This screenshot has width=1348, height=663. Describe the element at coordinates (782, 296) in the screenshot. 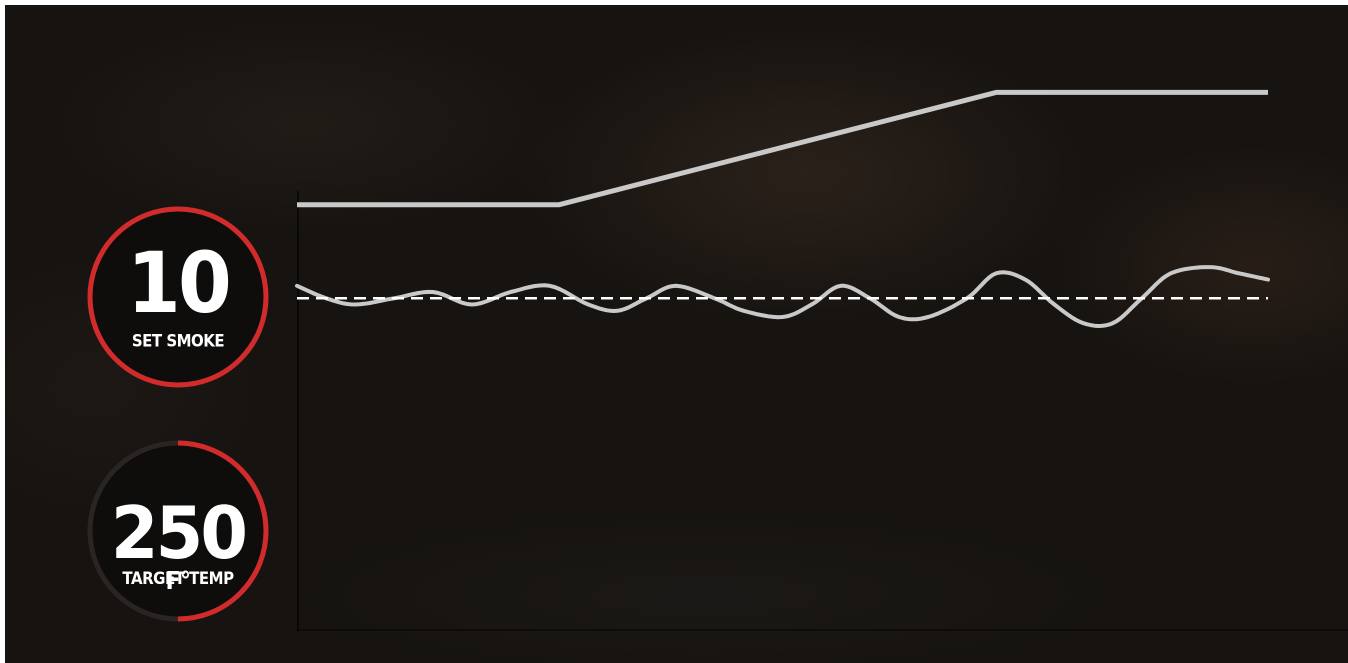

I see `temperature-series-line` at that location.